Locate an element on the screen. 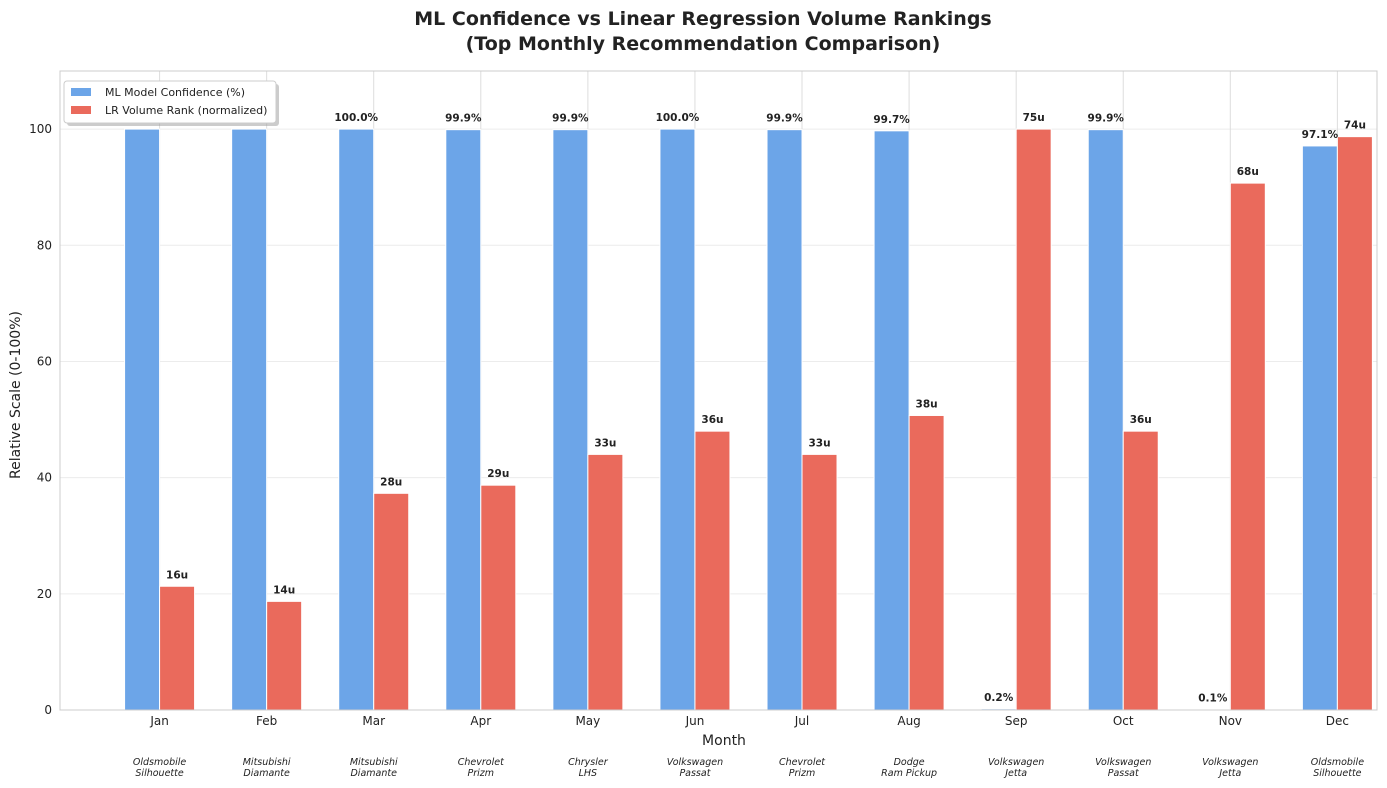 The width and height of the screenshot is (1387, 788). lr-data-label: 38u is located at coordinates (927, 404).